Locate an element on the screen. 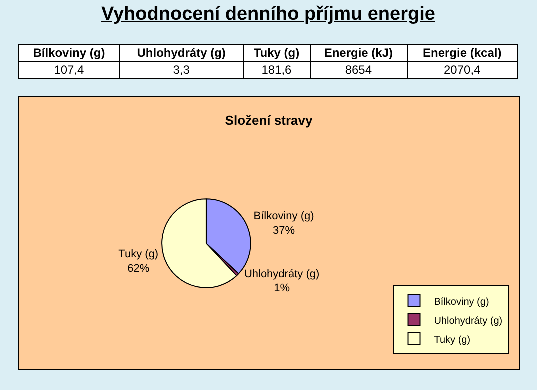  chart-title: Složení stravy is located at coordinates (269, 120).